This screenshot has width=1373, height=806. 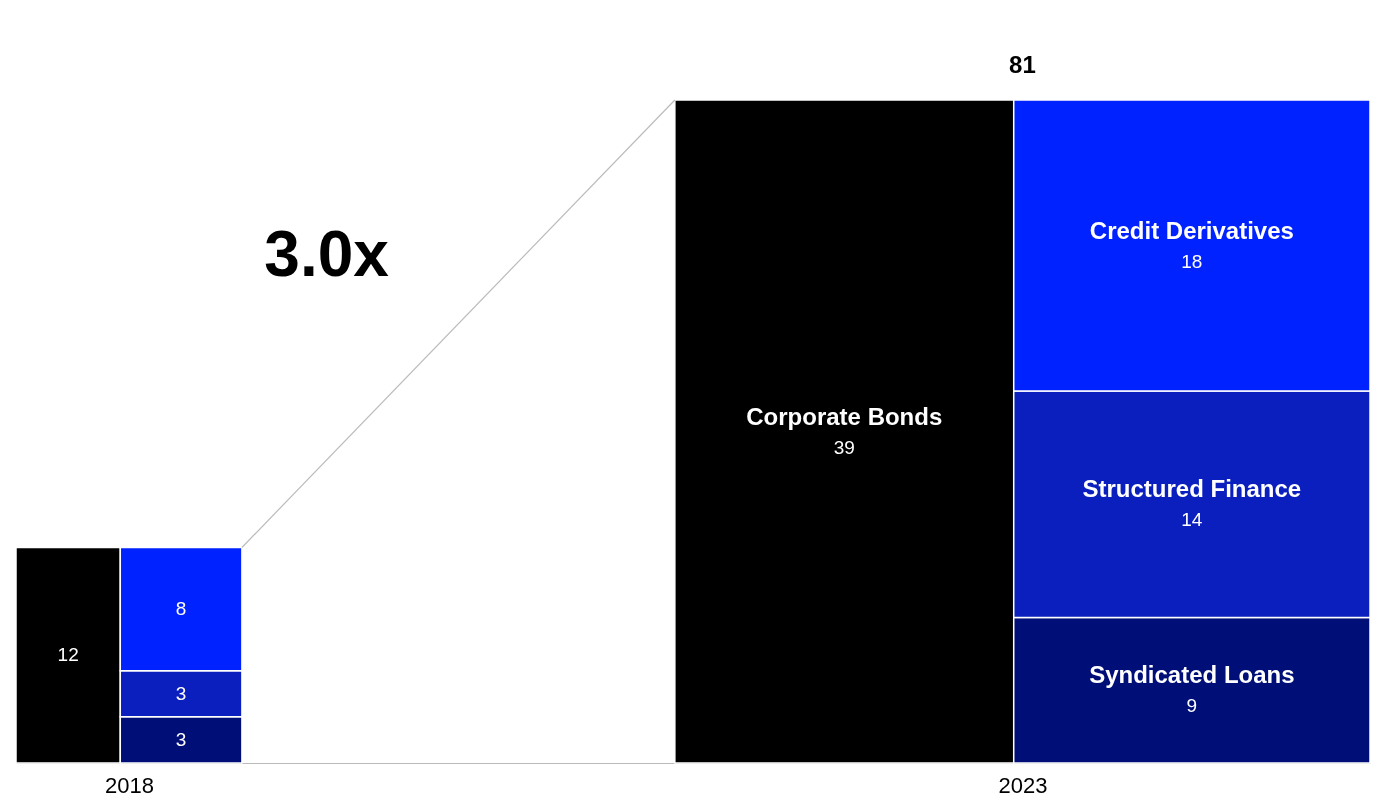 What do you see at coordinates (327, 254) in the screenshot?
I see `text: 3.0x` at bounding box center [327, 254].